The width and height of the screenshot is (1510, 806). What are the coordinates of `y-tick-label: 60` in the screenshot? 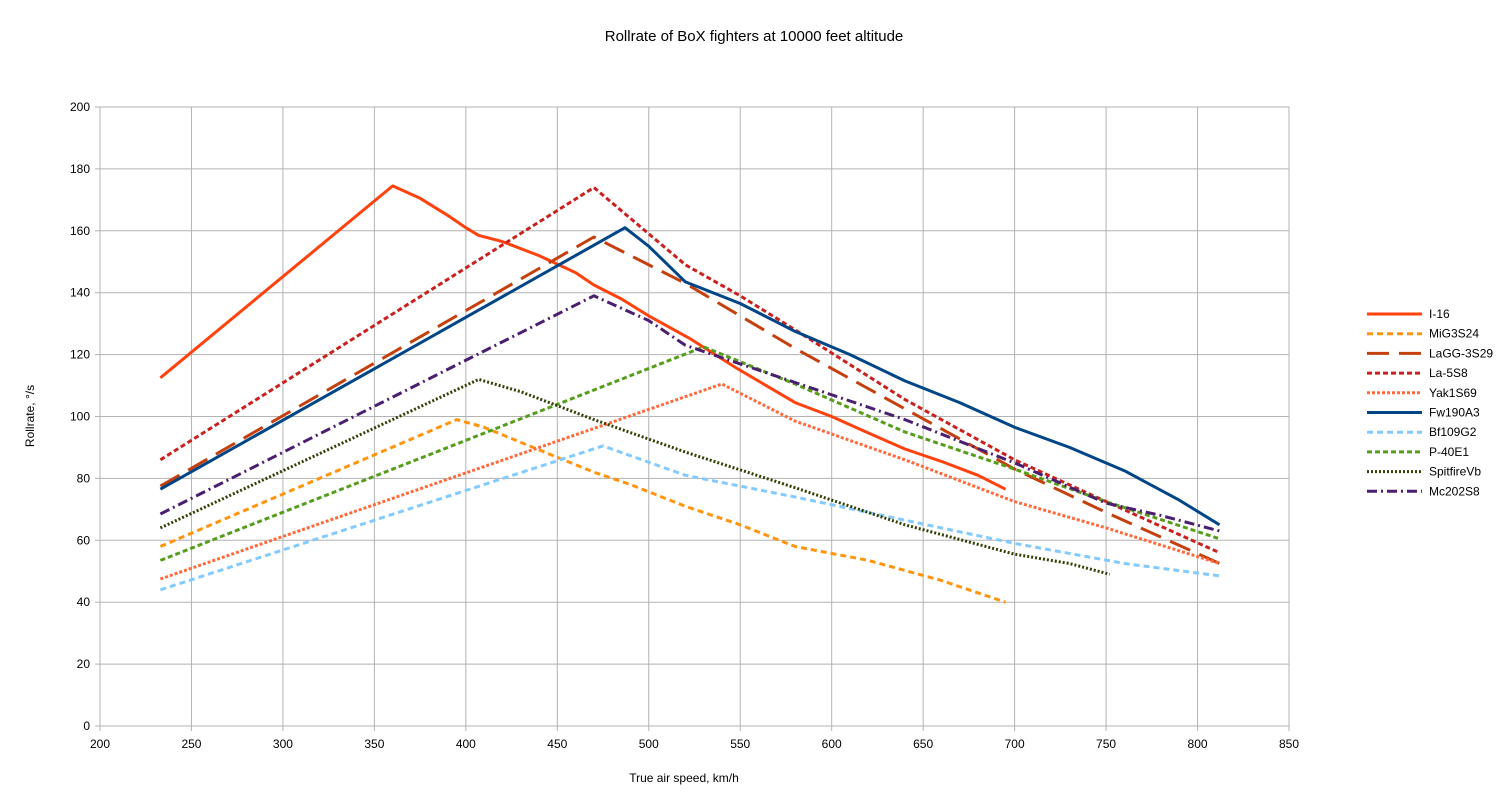 It's located at (84, 540).